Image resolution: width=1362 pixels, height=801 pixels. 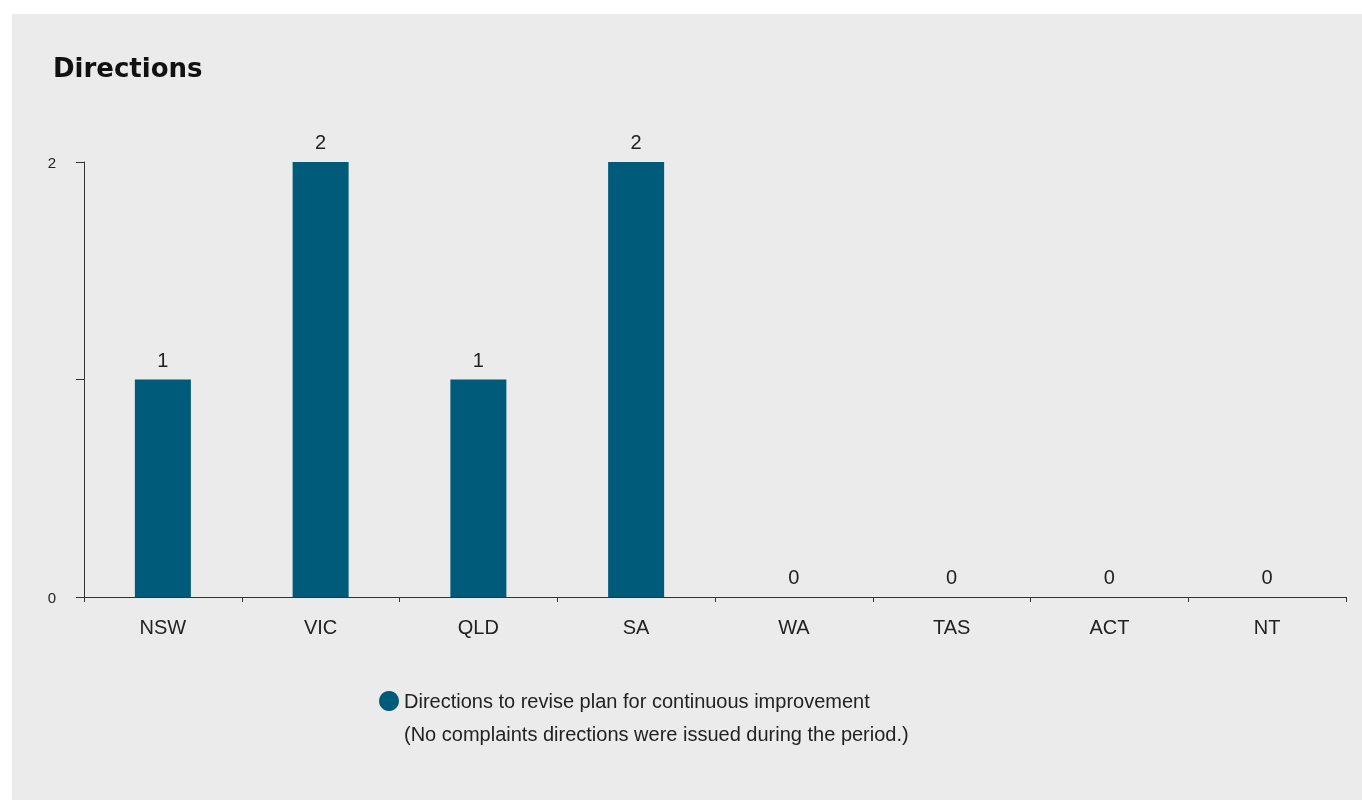 I want to click on x-tick-label: ACT, so click(x=1109, y=627).